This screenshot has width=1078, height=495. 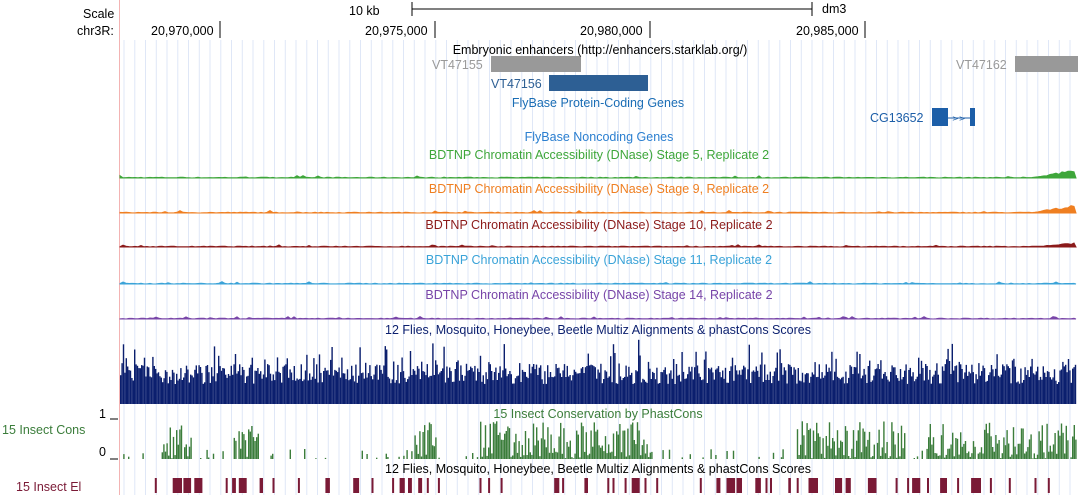 I want to click on track-title-noncoding-genes: FlyBase Noncoding Genes, so click(x=599, y=137).